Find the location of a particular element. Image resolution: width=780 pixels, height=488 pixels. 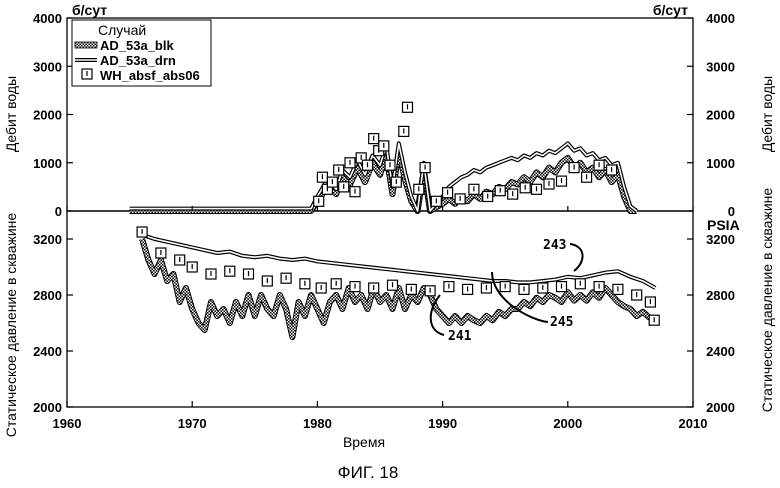

bottom-left-ytick-label: 3200 is located at coordinates (47, 239).